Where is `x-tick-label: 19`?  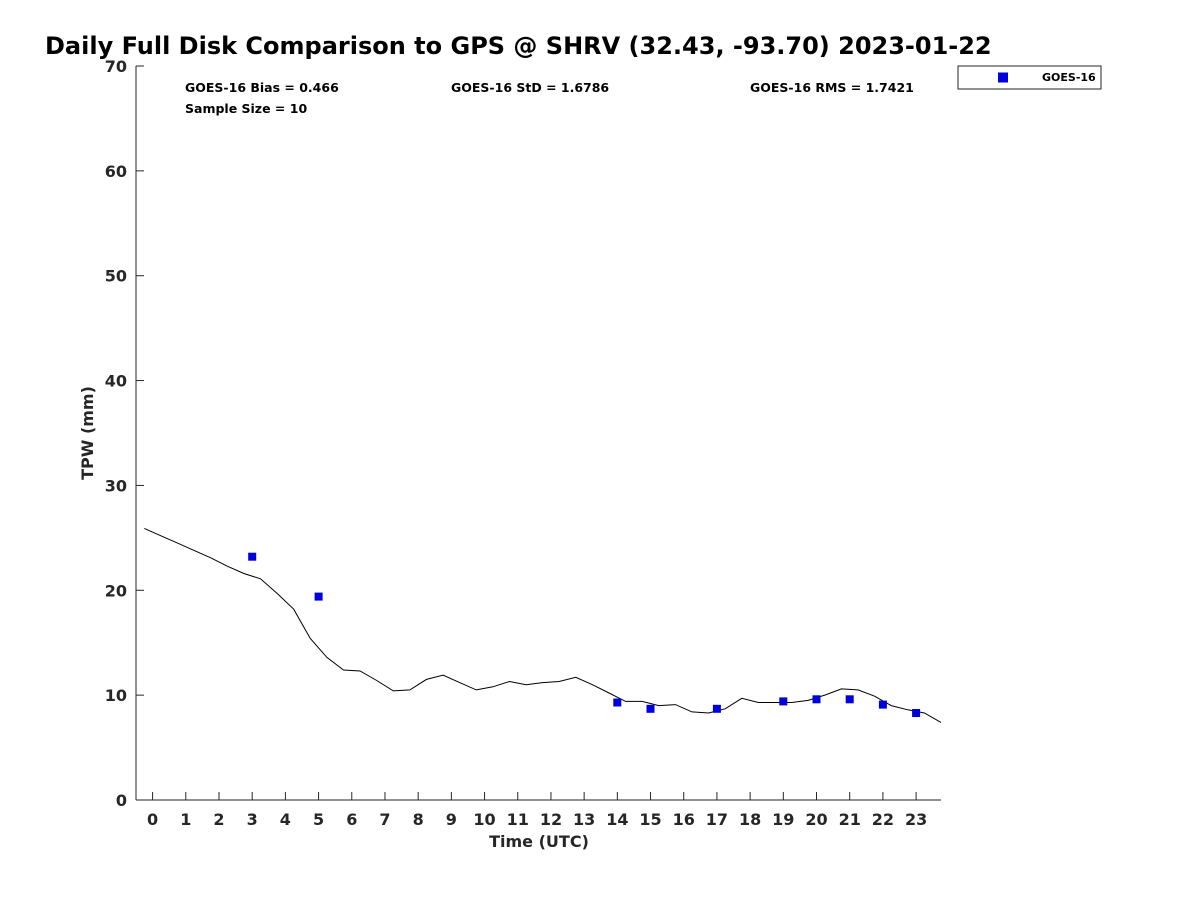 x-tick-label: 19 is located at coordinates (783, 819).